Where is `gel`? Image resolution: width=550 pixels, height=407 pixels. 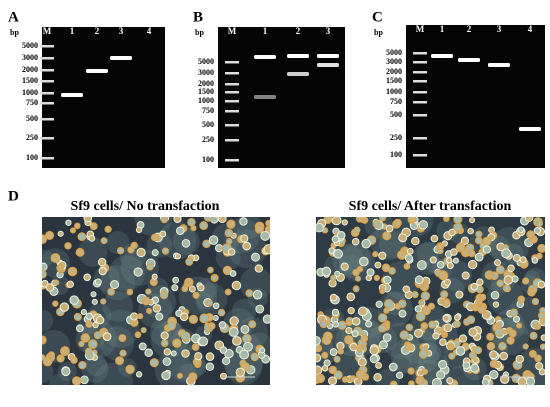 gel is located at coordinates (103, 97).